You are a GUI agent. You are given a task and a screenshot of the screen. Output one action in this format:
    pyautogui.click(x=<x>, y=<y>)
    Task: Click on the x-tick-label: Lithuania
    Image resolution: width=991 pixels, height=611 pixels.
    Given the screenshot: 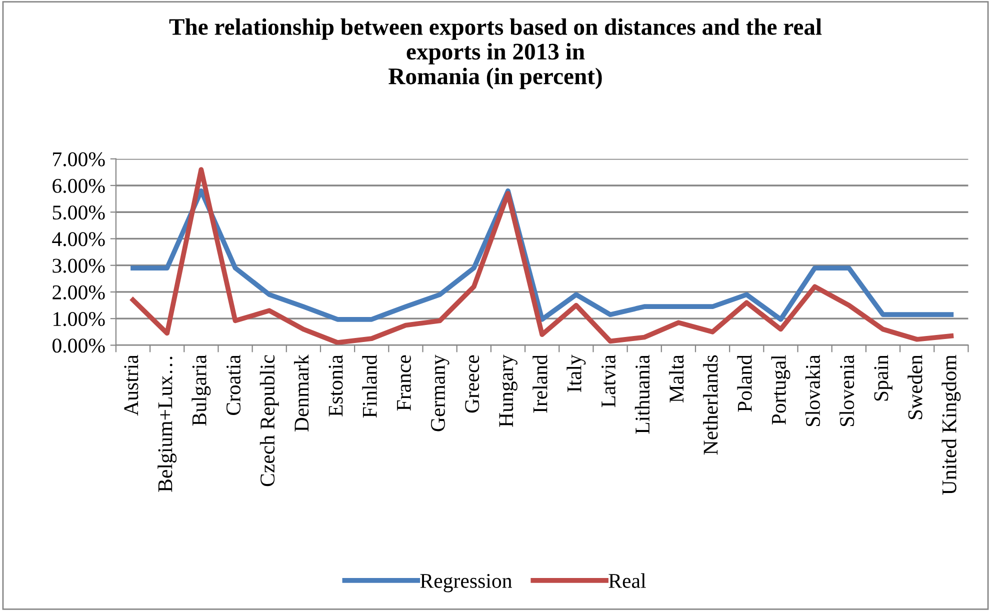 What is the action you would take?
    pyautogui.click(x=642, y=394)
    